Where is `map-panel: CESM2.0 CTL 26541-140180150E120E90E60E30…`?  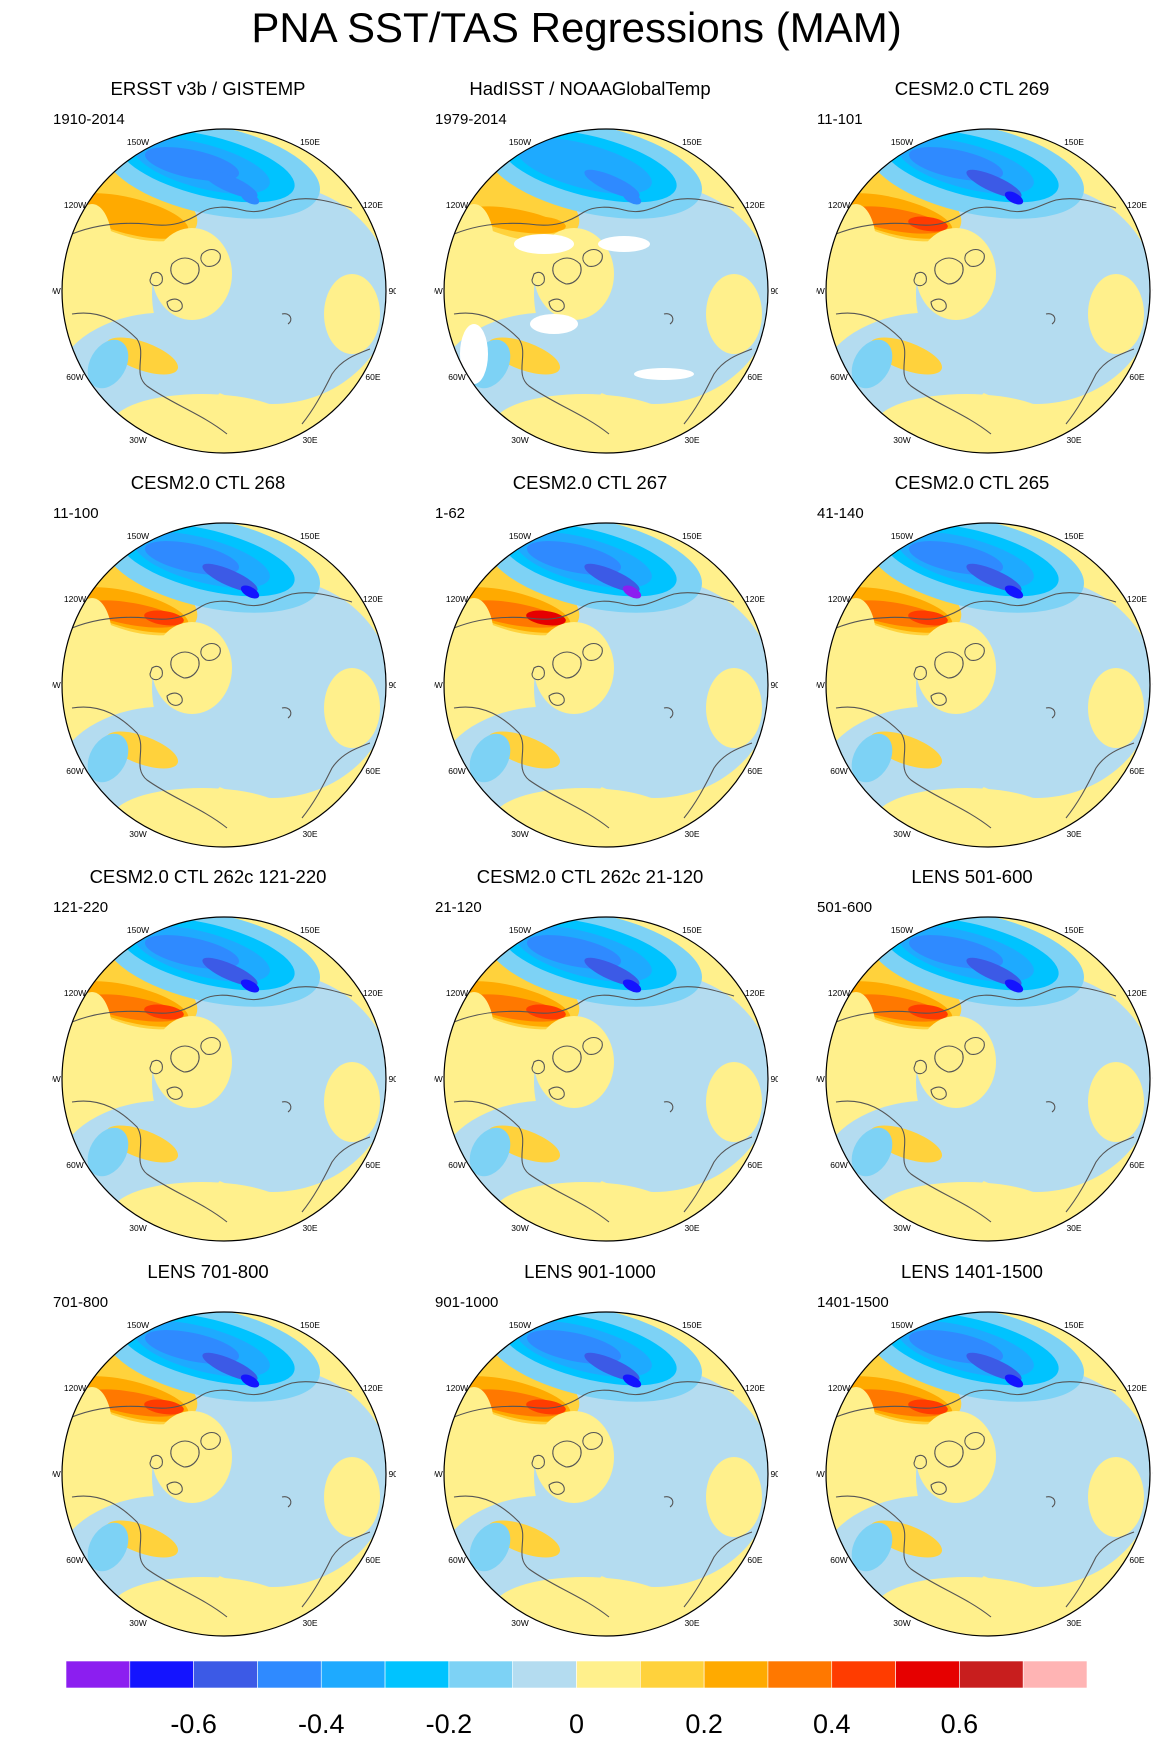
map-panel: CESM2.0 CTL 26541-140180150E120E90E60E30… is located at coordinates (972, 656).